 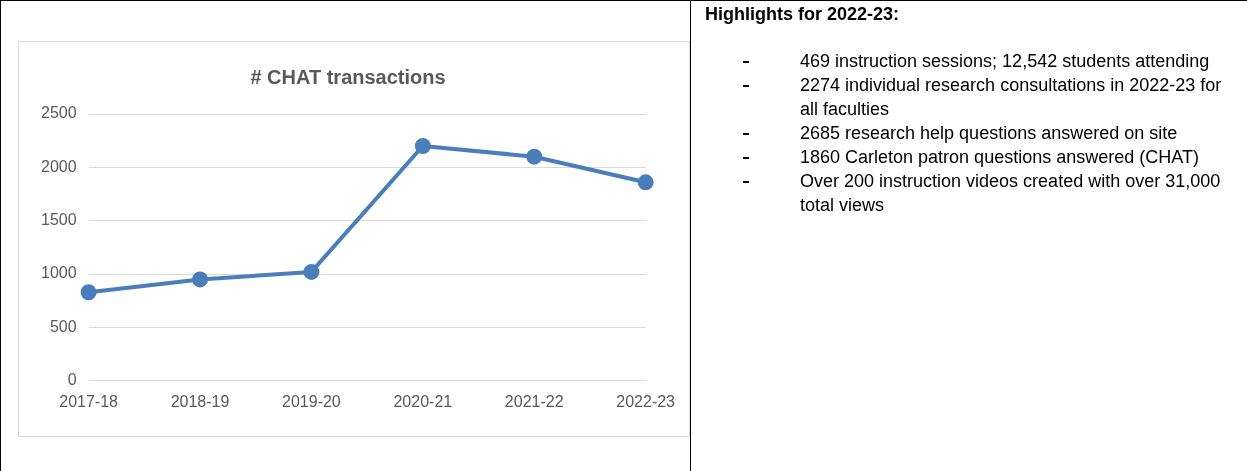 What do you see at coordinates (59, 166) in the screenshot?
I see `y-tick-label: 2000` at bounding box center [59, 166].